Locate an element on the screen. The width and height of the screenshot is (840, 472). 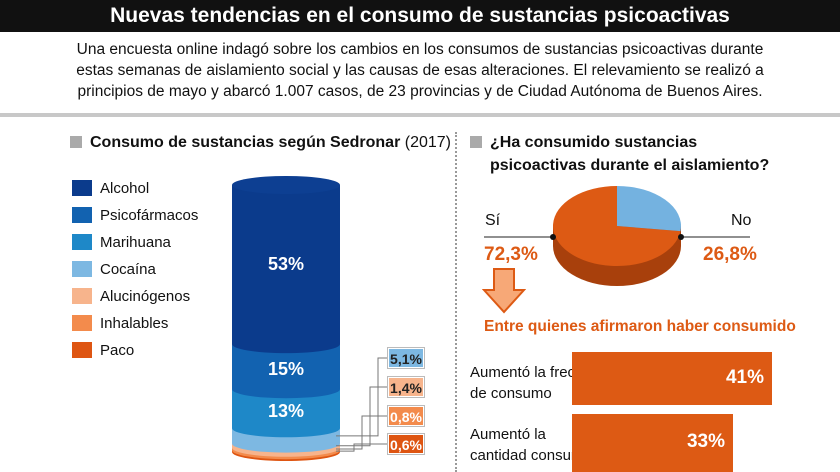
legend-label: Alucinógenos is located at coordinates (145, 296).